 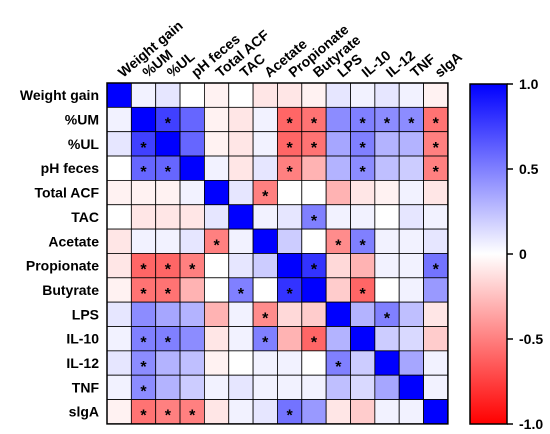 What do you see at coordinates (241, 266) in the screenshot?
I see `heatmap-cell-r7-c5` at bounding box center [241, 266].